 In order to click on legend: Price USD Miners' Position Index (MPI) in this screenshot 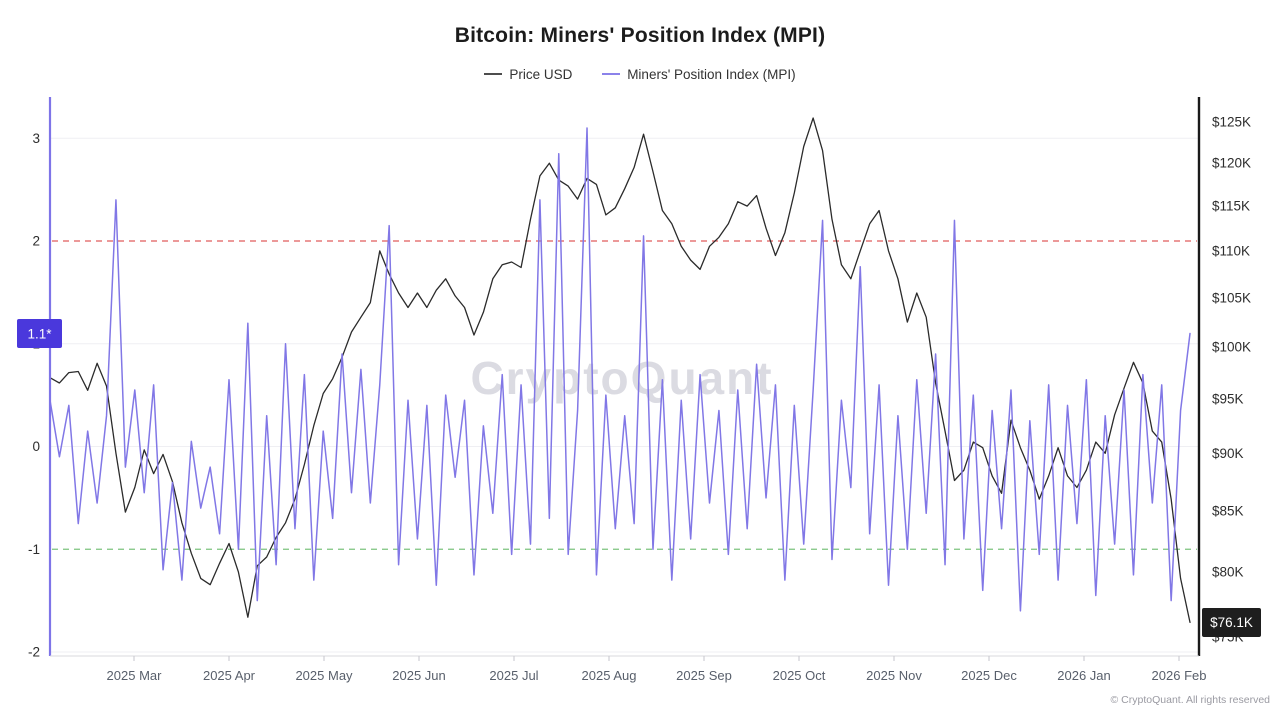, I will do `click(640, 72)`.